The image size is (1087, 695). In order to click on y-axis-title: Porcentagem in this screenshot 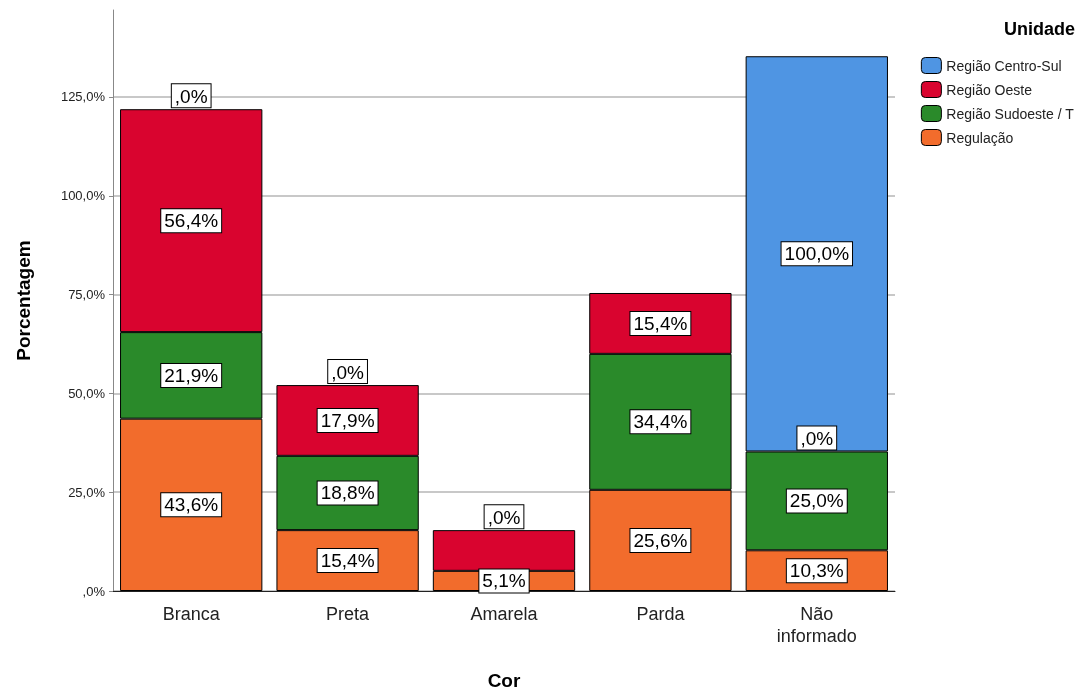, I will do `click(23, 300)`.